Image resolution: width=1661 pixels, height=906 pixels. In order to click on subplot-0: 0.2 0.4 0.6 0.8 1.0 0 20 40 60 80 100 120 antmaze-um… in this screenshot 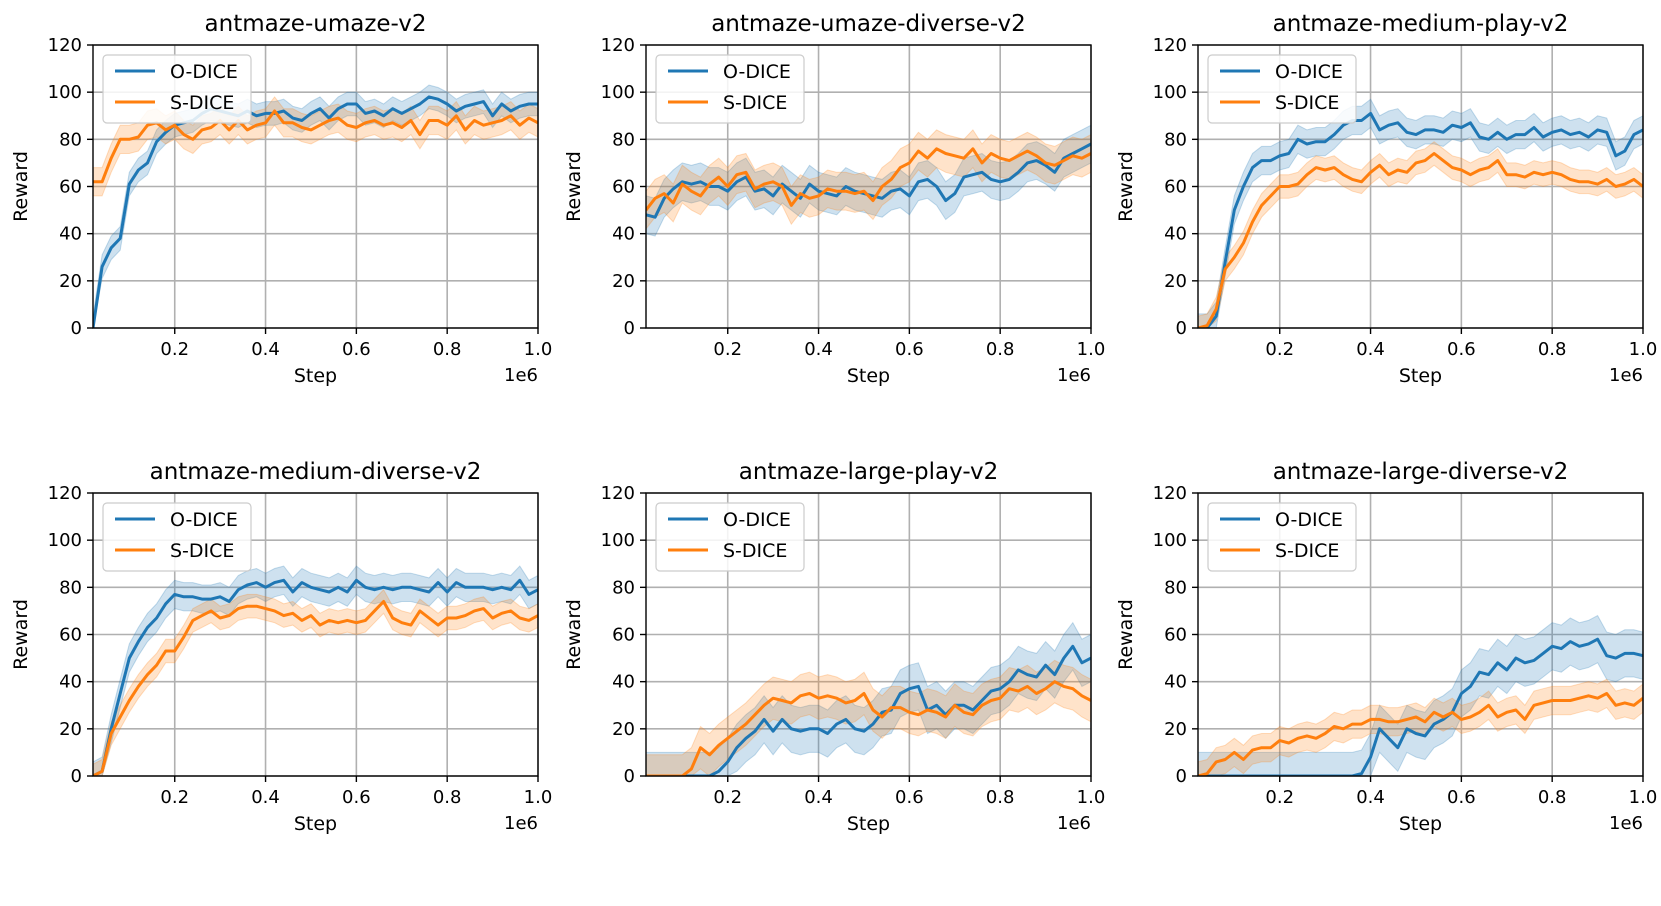, I will do `click(281, 199)`.